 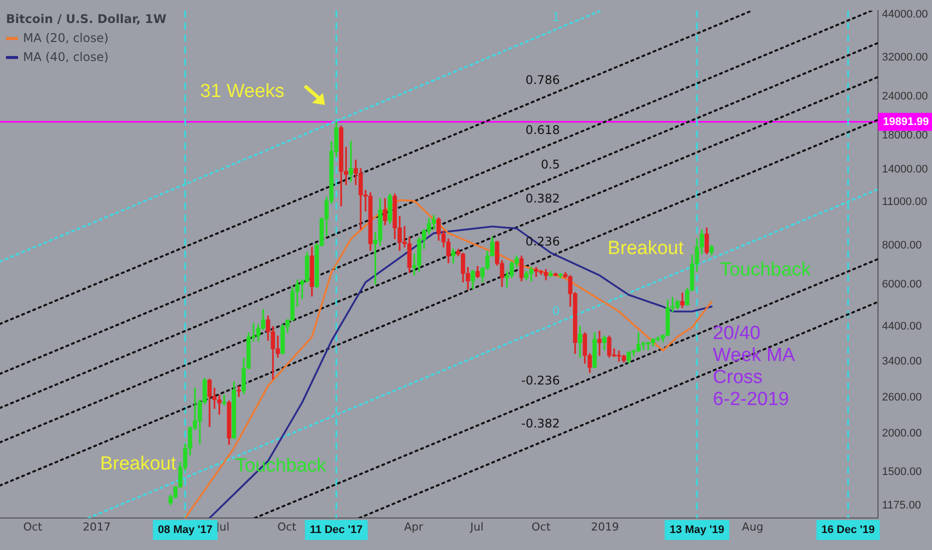 I want to click on x-tick-label: Apr, so click(x=414, y=527).